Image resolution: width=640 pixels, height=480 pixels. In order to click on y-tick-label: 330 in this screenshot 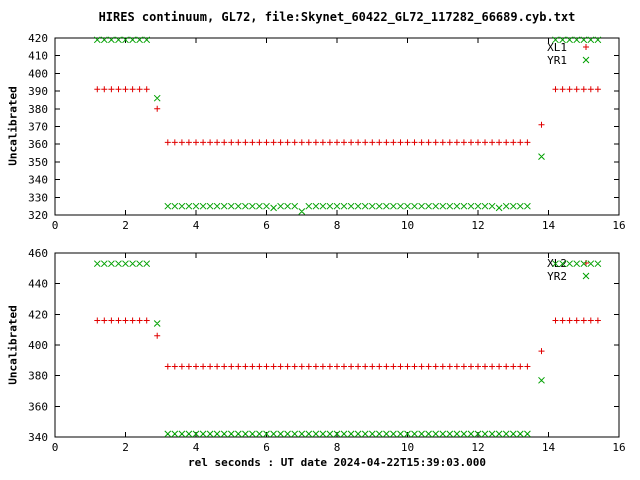, I will do `click(38, 197)`.